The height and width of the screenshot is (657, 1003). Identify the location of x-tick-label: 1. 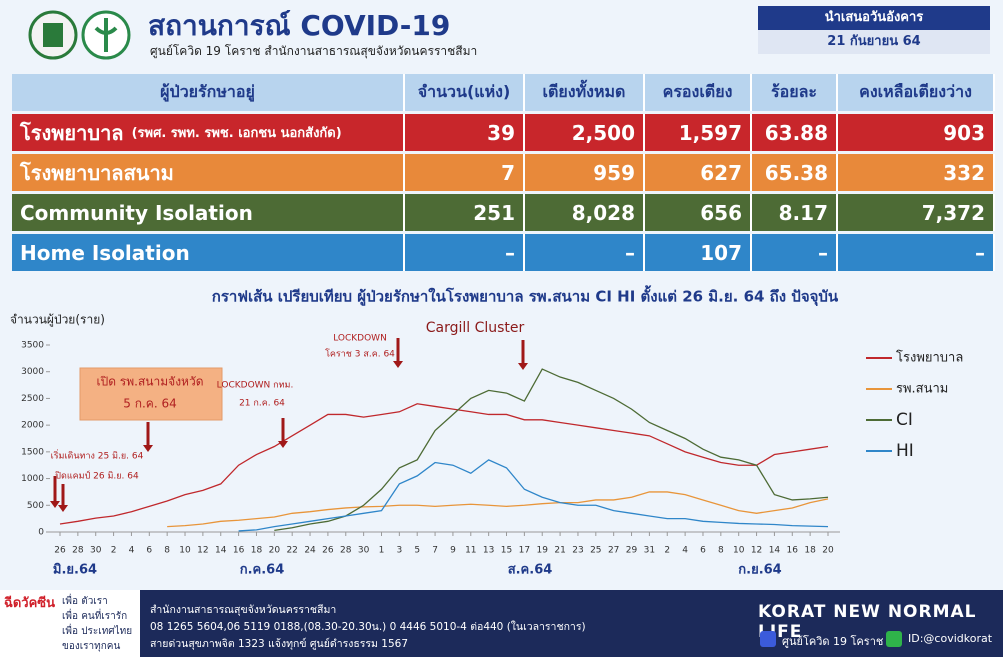
(382, 551).